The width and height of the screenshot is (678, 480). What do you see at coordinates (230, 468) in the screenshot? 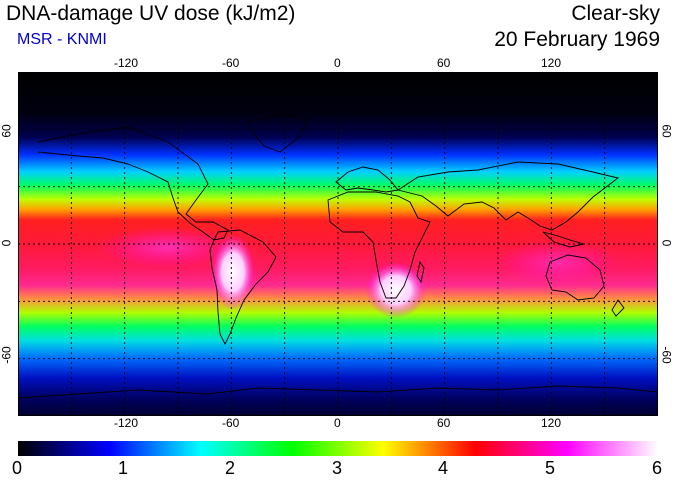
I see `colorbar-label: 2` at bounding box center [230, 468].